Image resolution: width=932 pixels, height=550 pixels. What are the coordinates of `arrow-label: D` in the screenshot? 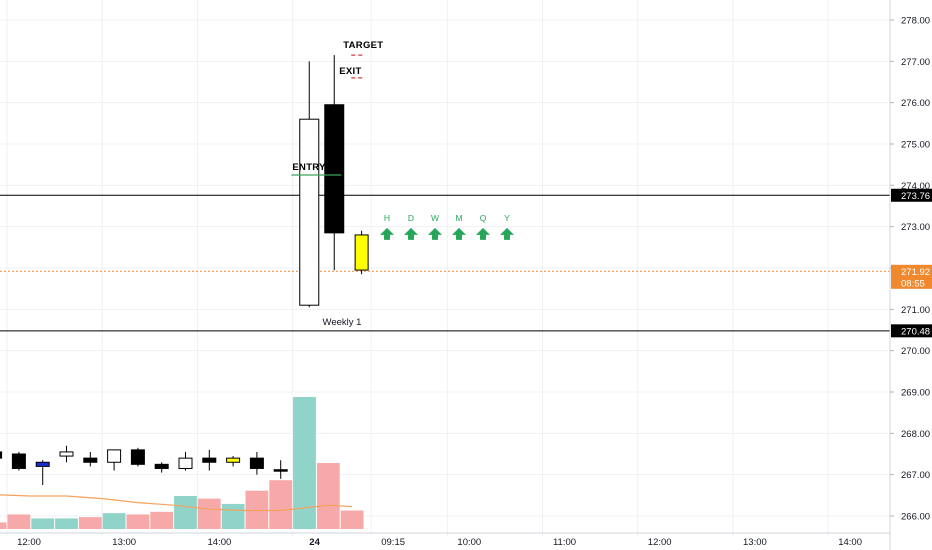 It's located at (411, 218).